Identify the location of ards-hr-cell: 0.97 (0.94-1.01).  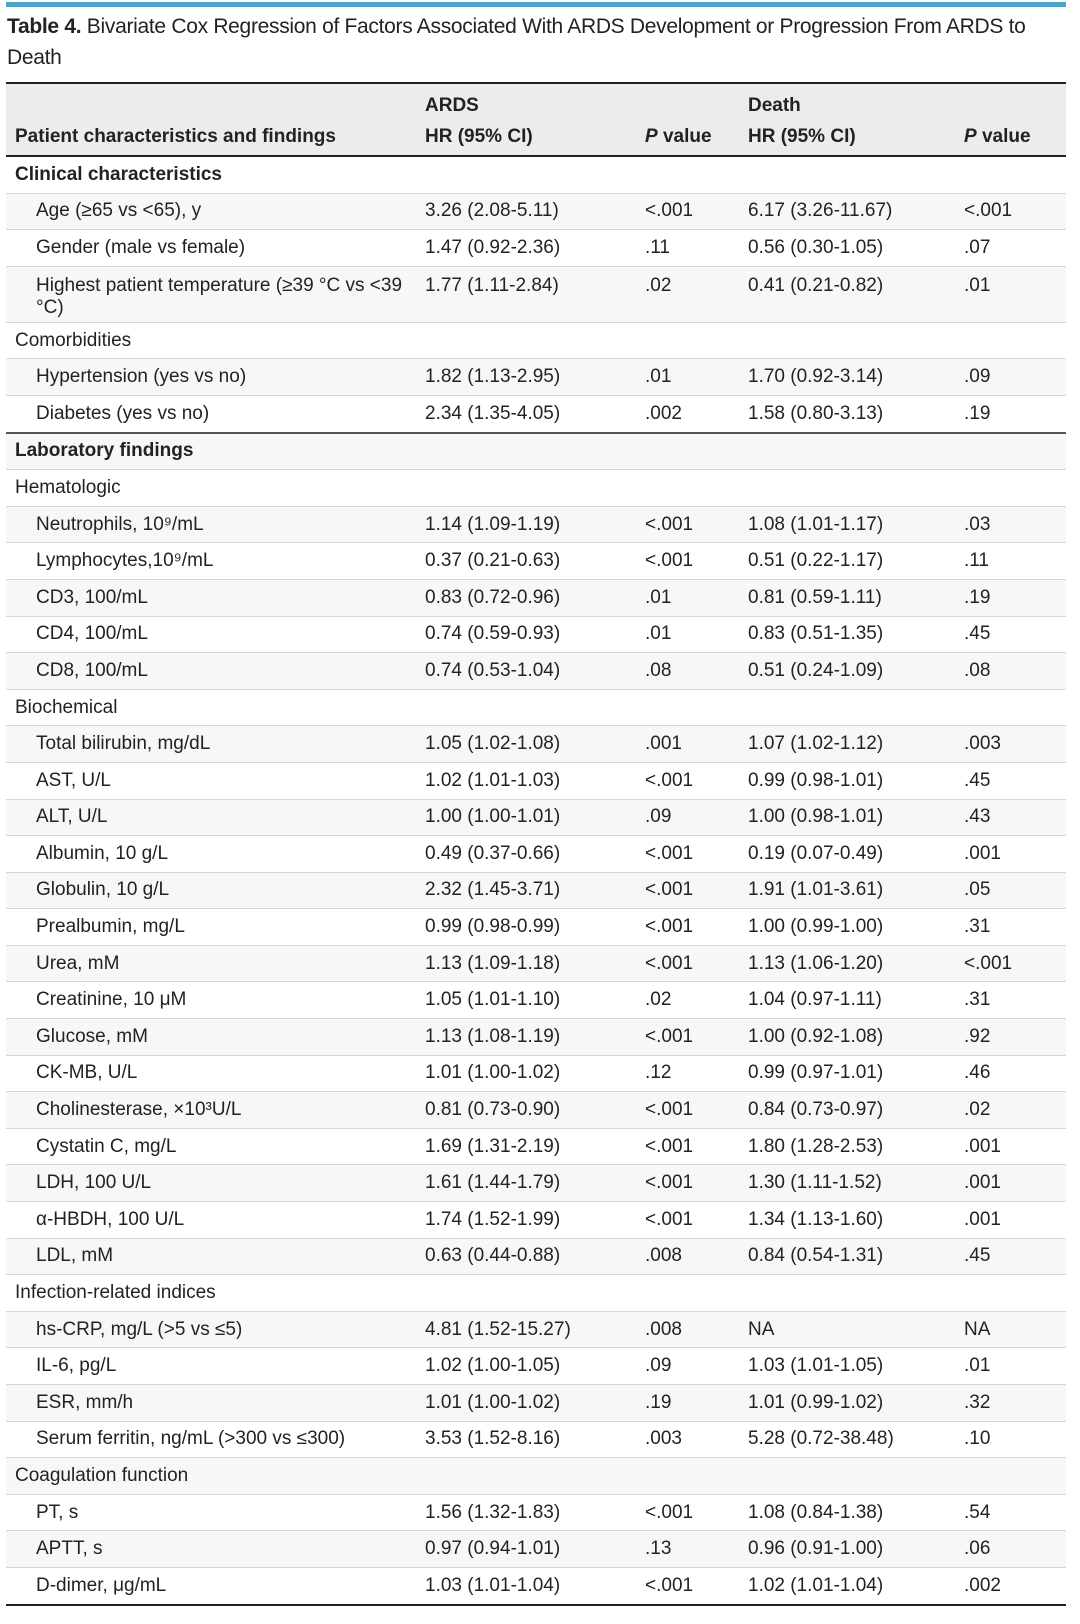
(526, 1549).